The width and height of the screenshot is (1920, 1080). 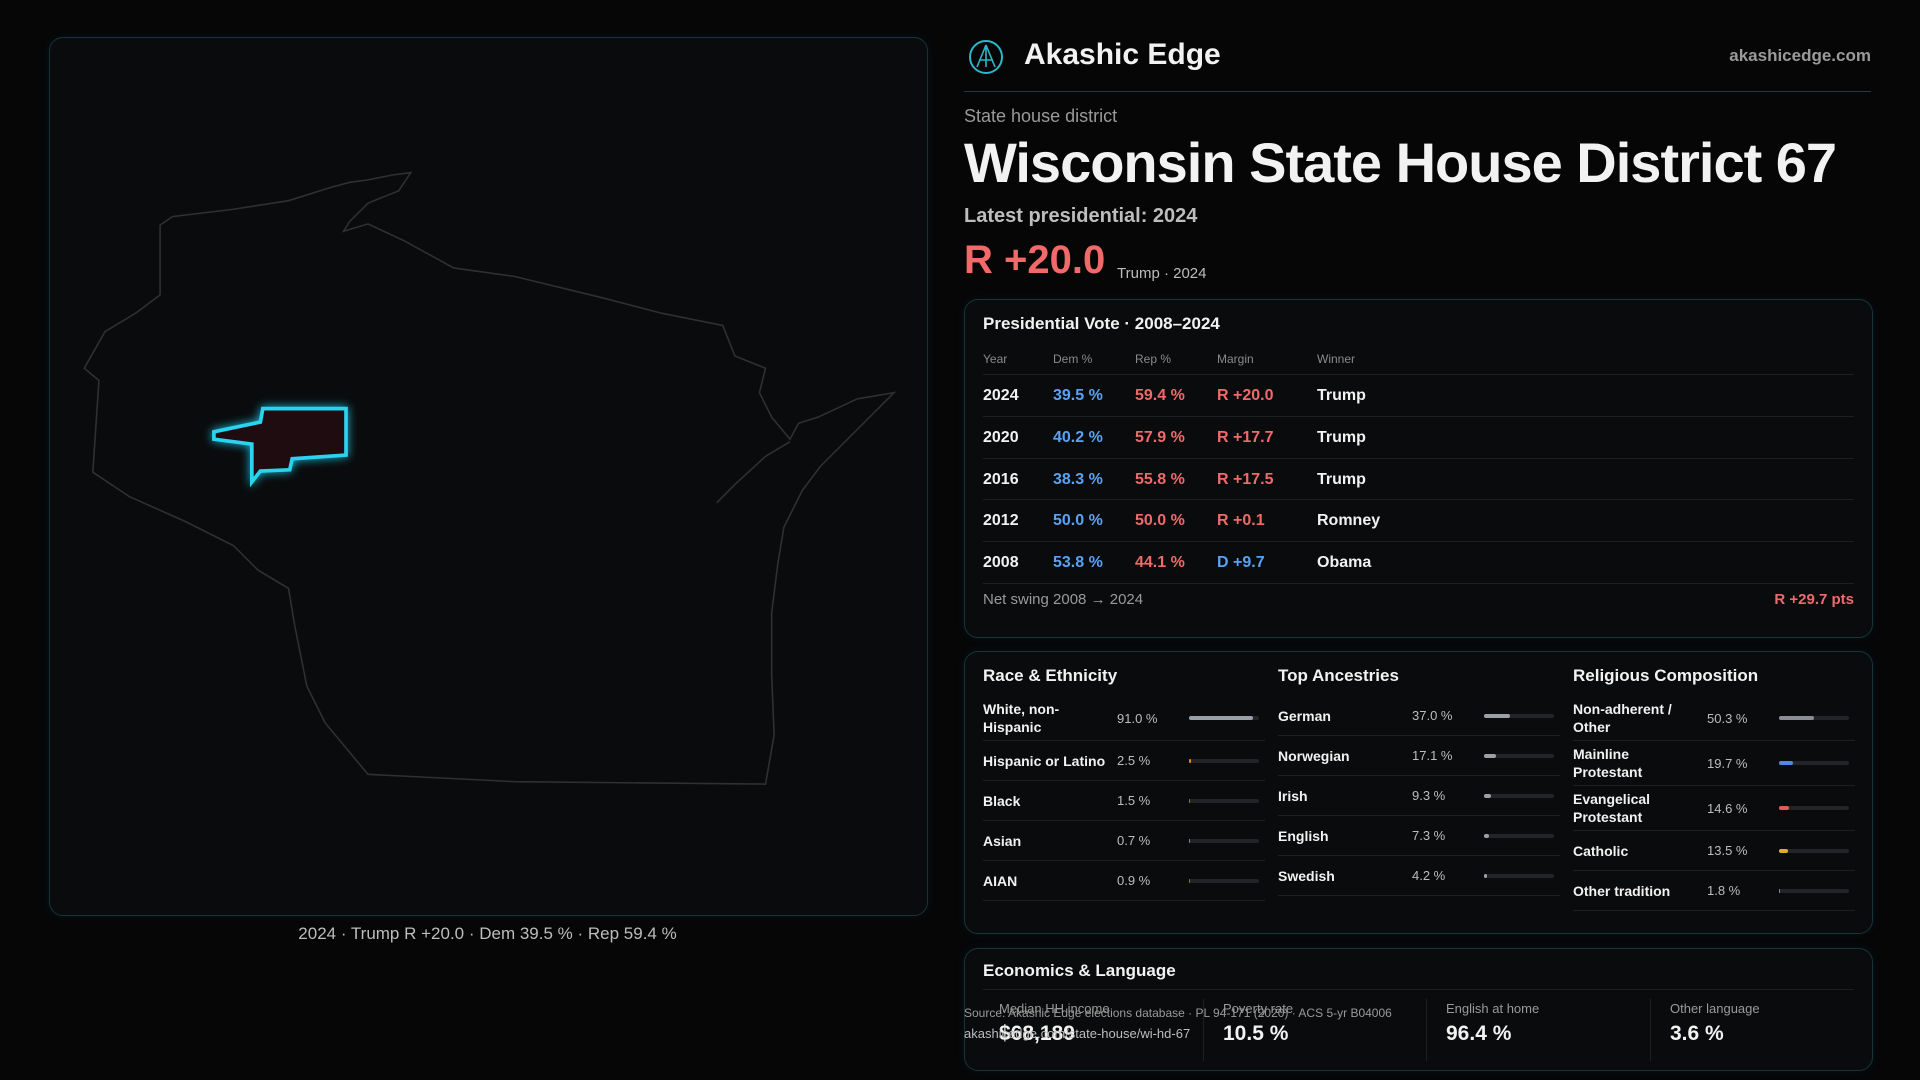 I want to click on row-label: English, so click(x=1303, y=835).